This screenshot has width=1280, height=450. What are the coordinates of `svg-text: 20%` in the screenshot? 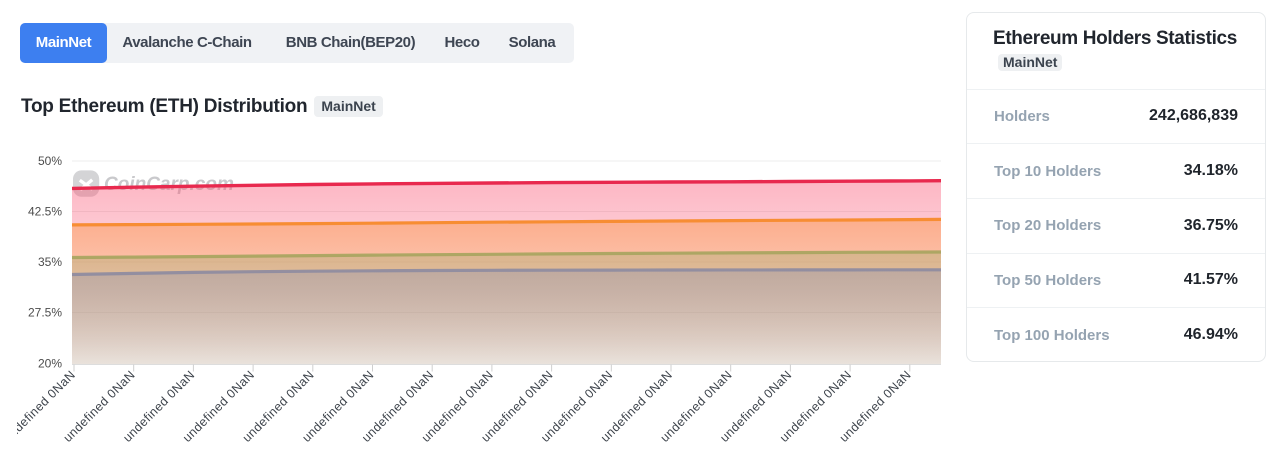 It's located at (50, 364).